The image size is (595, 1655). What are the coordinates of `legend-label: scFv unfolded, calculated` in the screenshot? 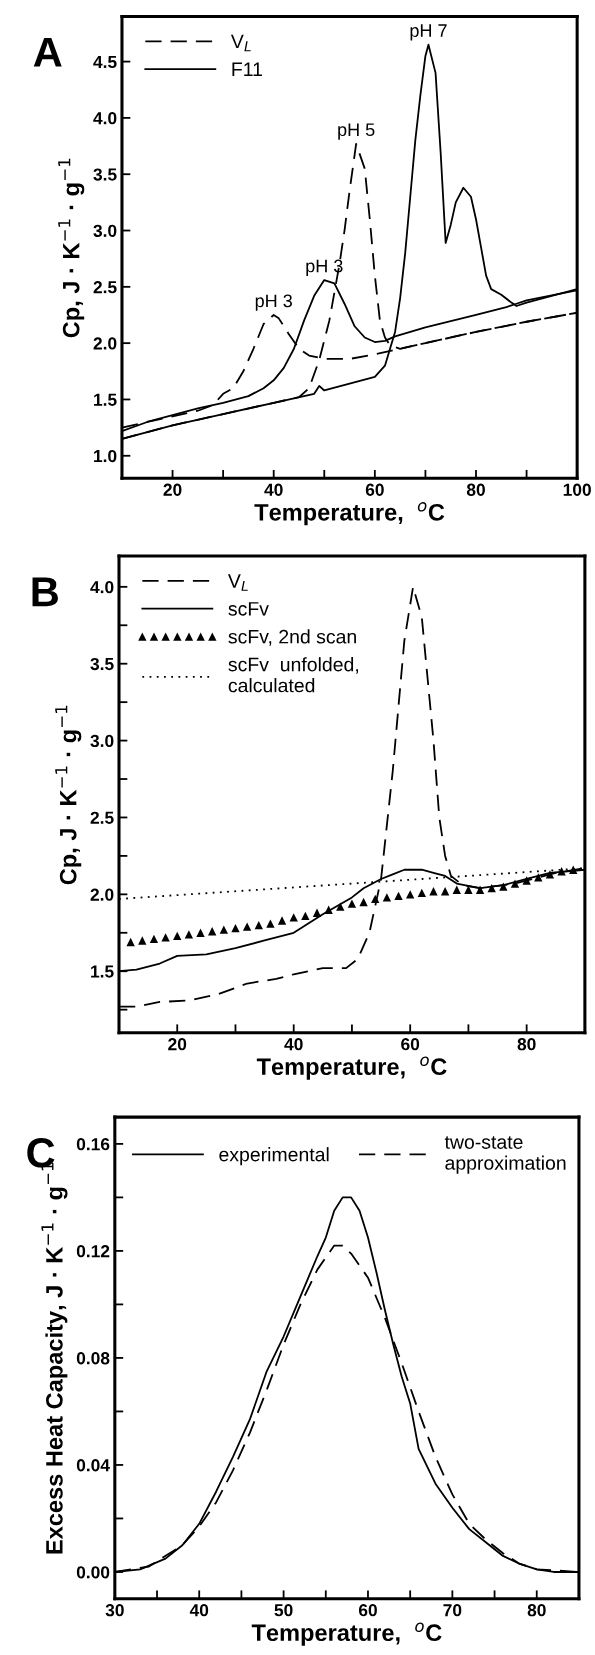 It's located at (293, 675).